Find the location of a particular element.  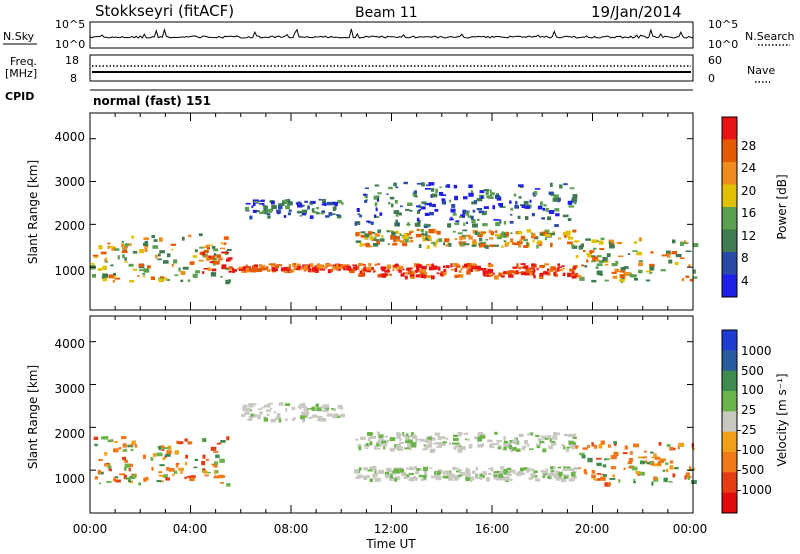

xtick-2400: 00:00 is located at coordinates (690, 529).